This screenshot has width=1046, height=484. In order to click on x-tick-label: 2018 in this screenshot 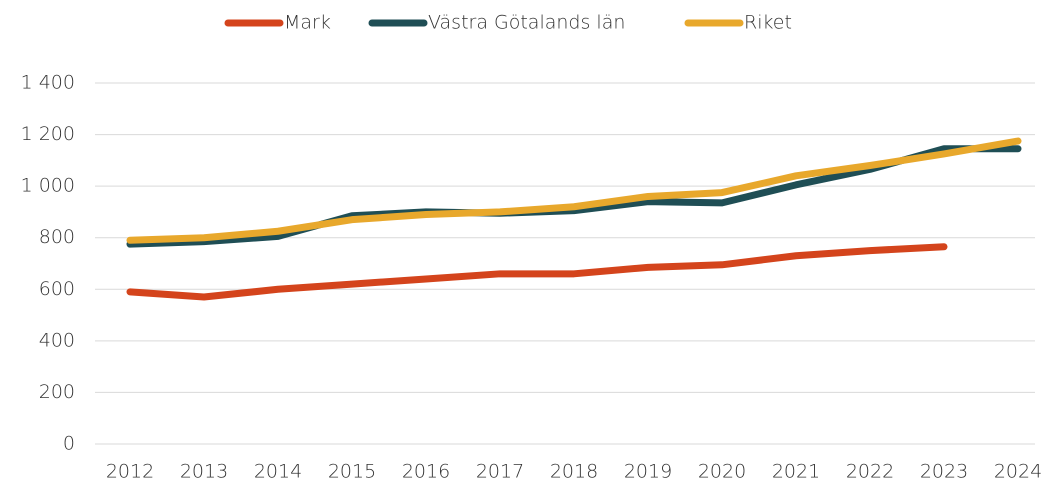, I will do `click(574, 472)`.